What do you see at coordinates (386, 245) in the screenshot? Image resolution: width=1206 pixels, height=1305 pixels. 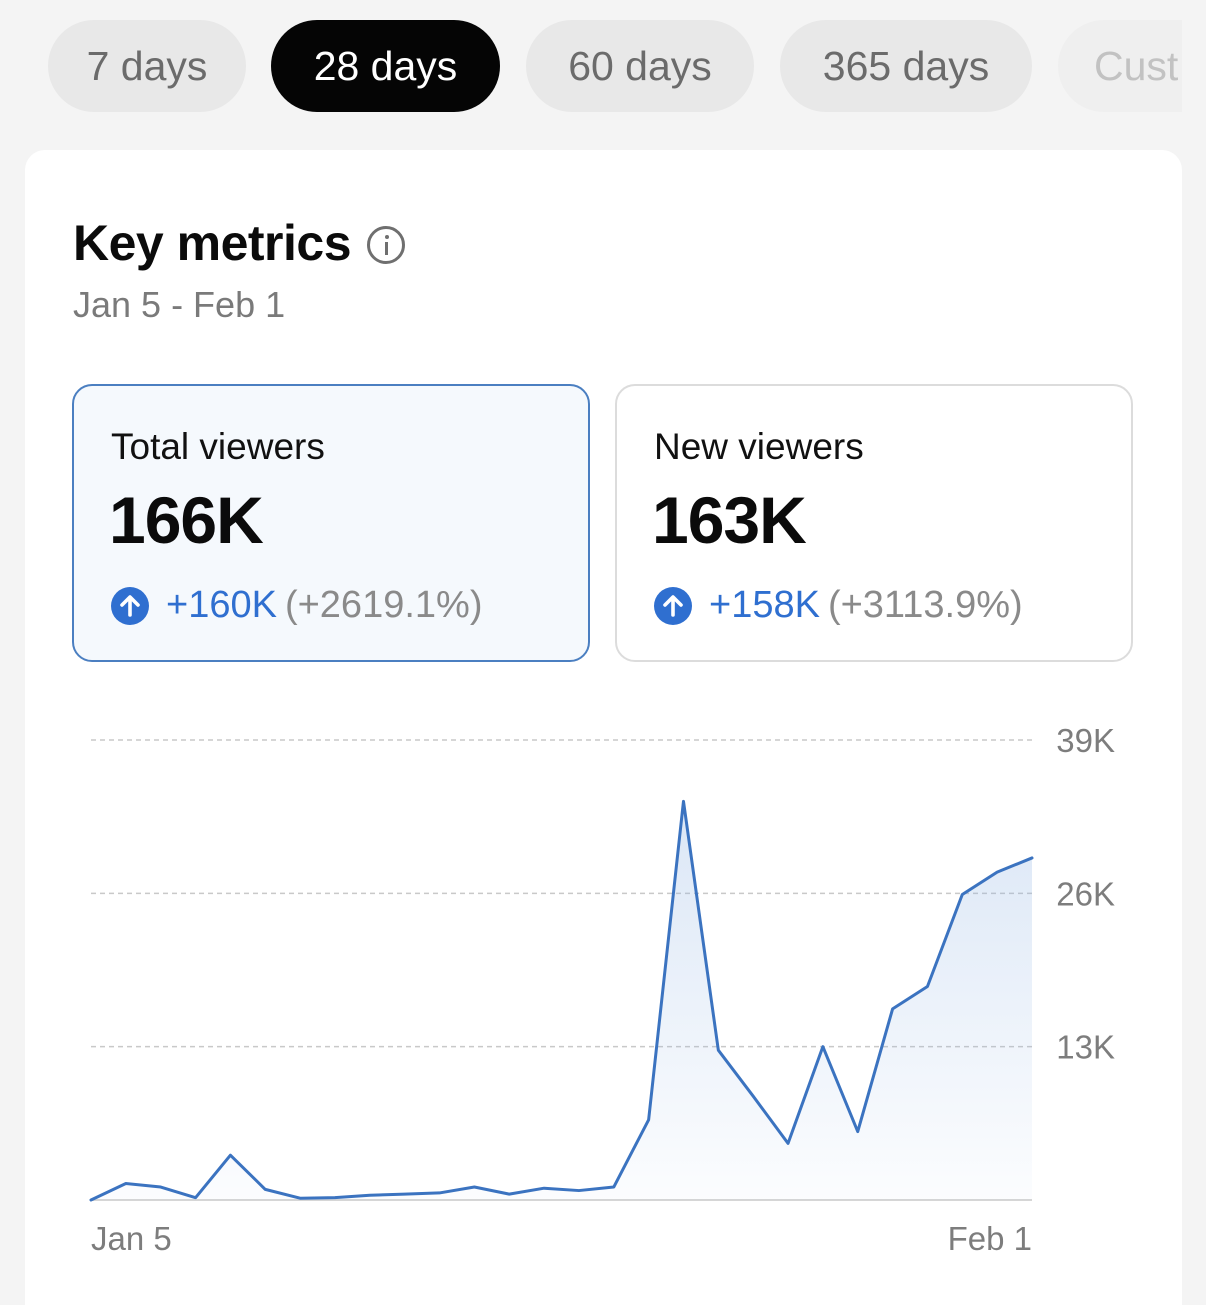 I see `info-icon` at bounding box center [386, 245].